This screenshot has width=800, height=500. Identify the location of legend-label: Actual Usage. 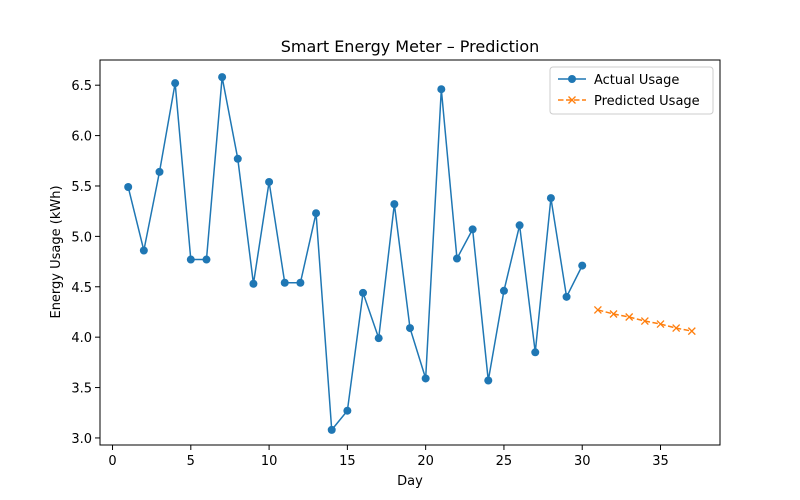
(636, 80).